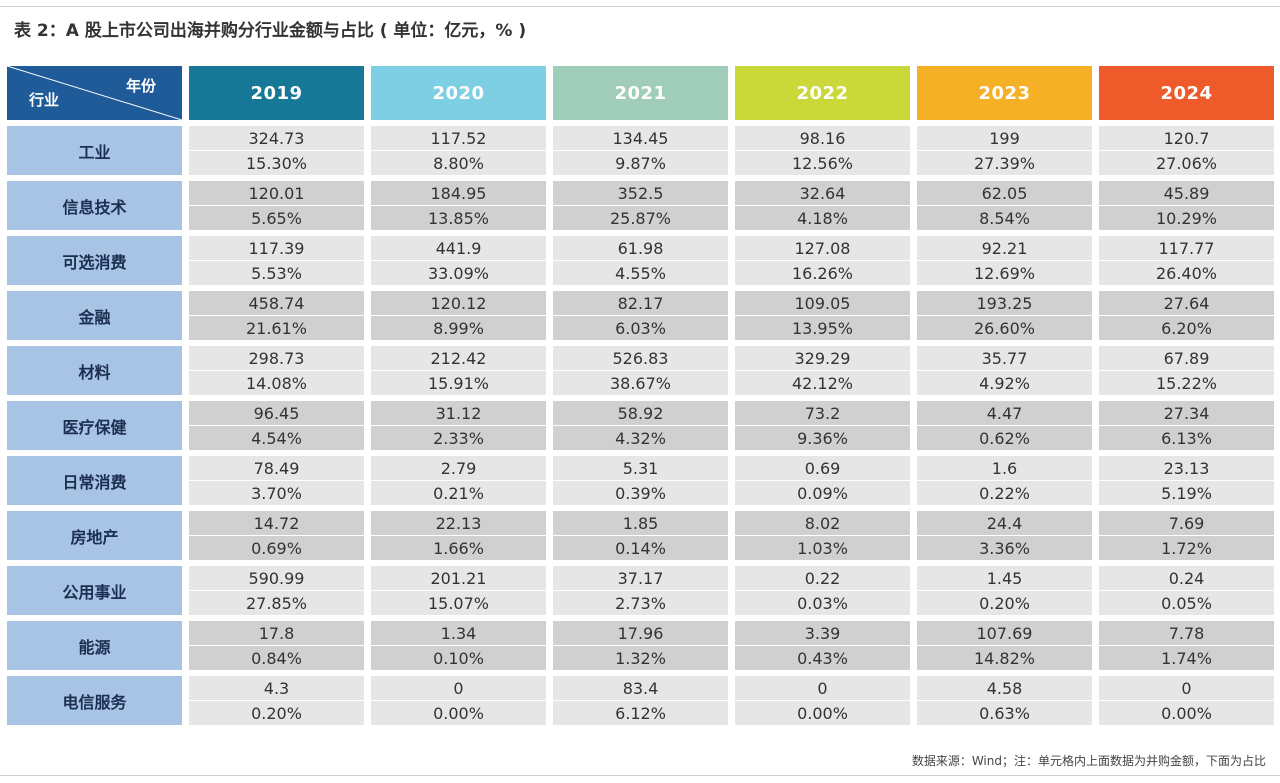 The image size is (1280, 783). Describe the element at coordinates (822, 260) in the screenshot. I see `table-cell: 127.08 16.26%` at that location.